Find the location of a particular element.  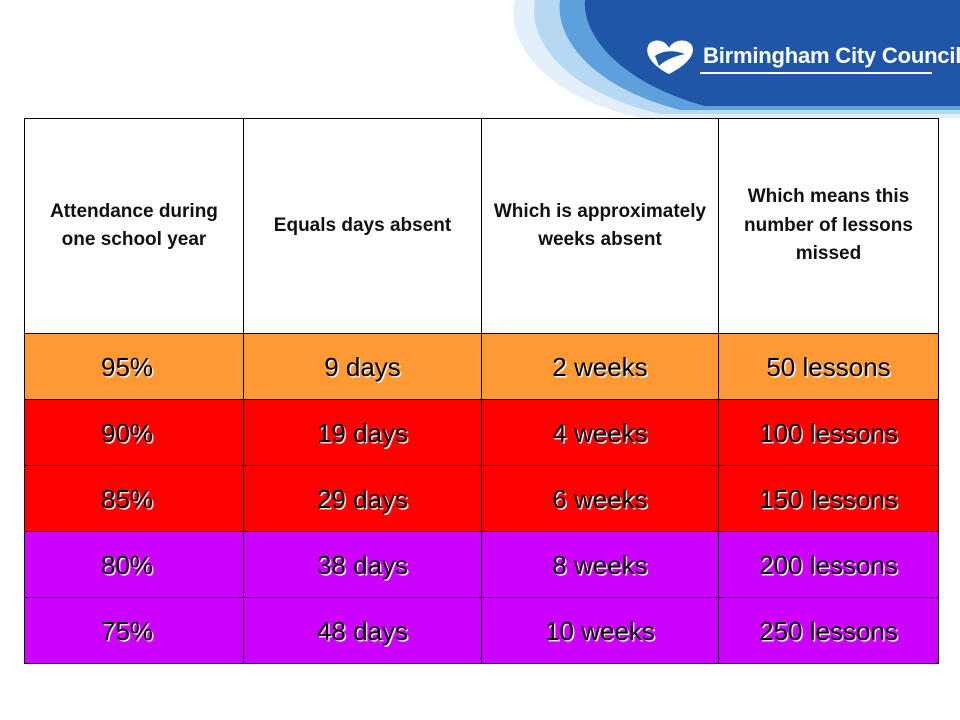

cell-lessons: 200 lessons is located at coordinates (828, 564).